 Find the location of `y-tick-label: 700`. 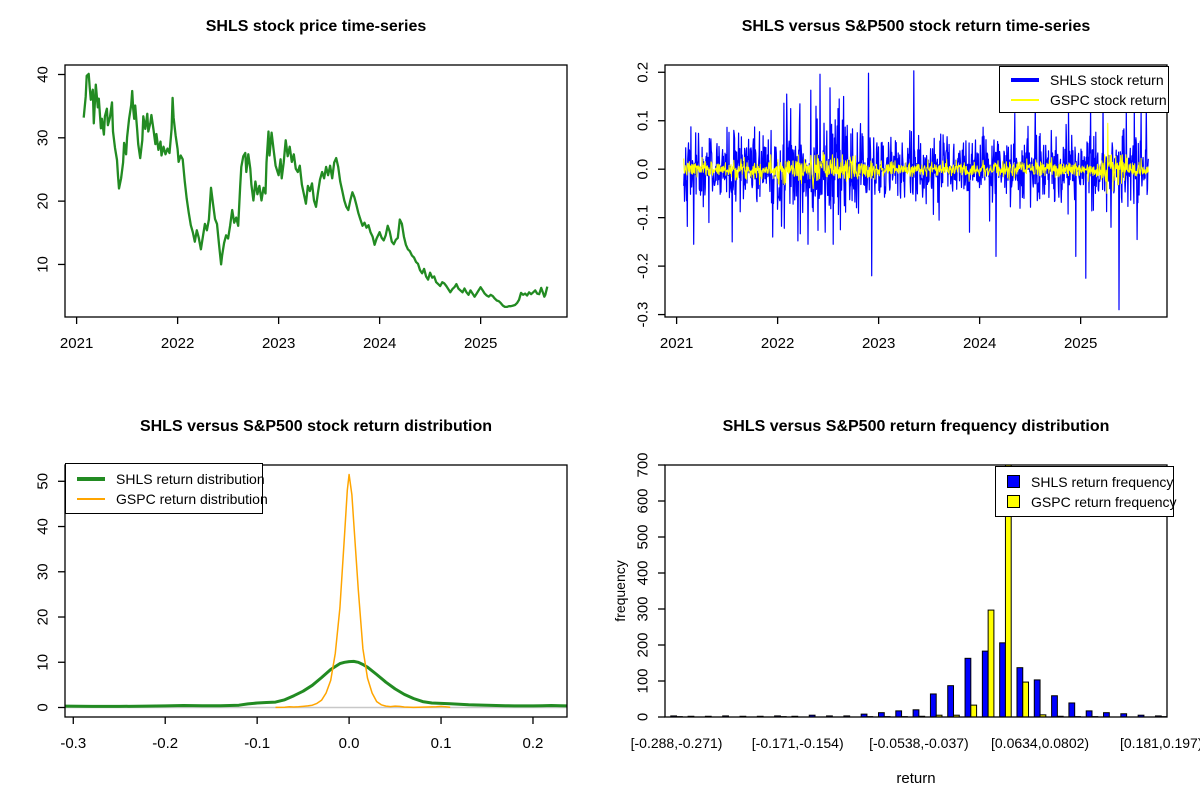

y-tick-label: 700 is located at coordinates (643, 464).